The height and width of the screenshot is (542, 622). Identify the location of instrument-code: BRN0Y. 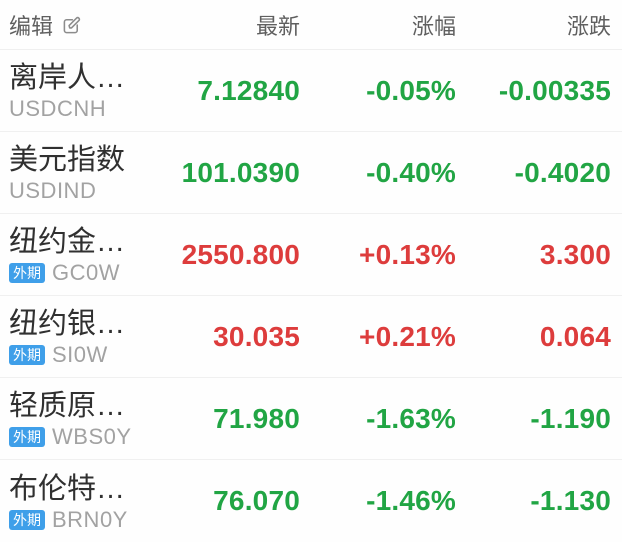
(90, 519).